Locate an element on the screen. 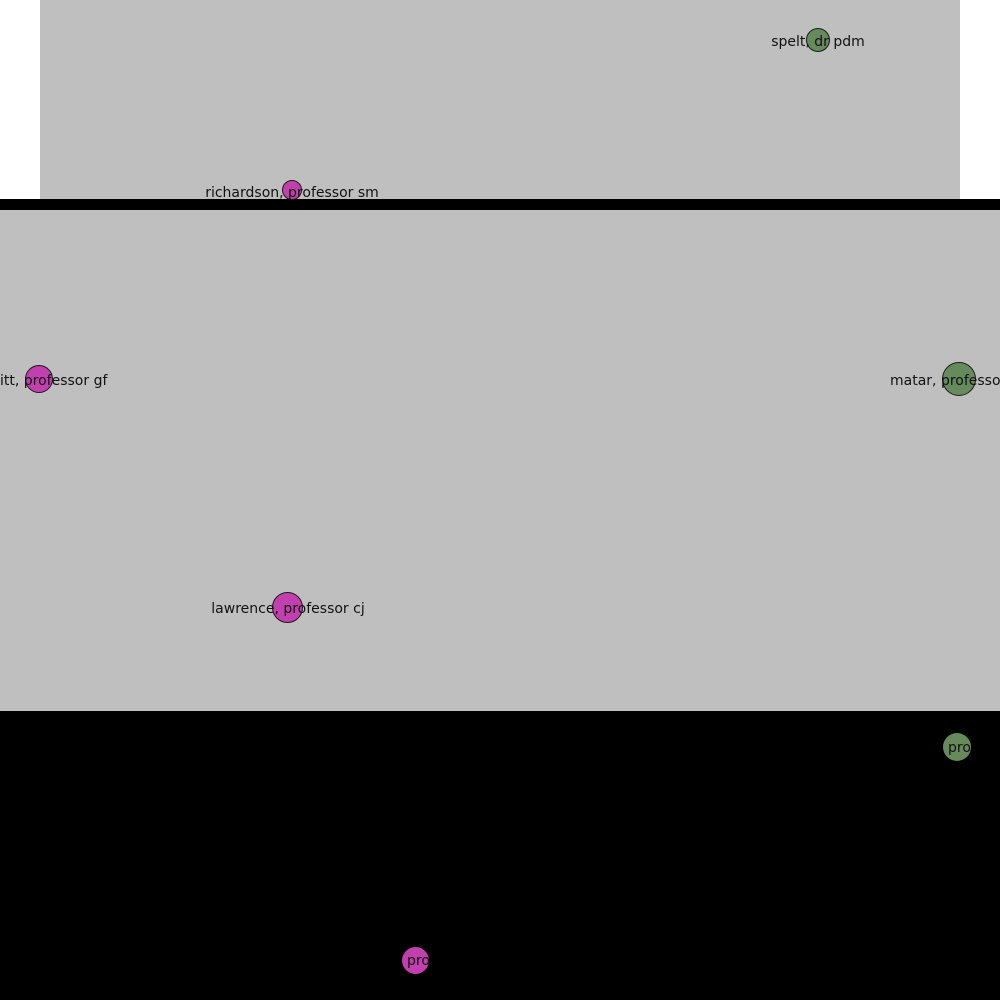 This screenshot has width=1000, height=1000. divider-band is located at coordinates (500, 204).